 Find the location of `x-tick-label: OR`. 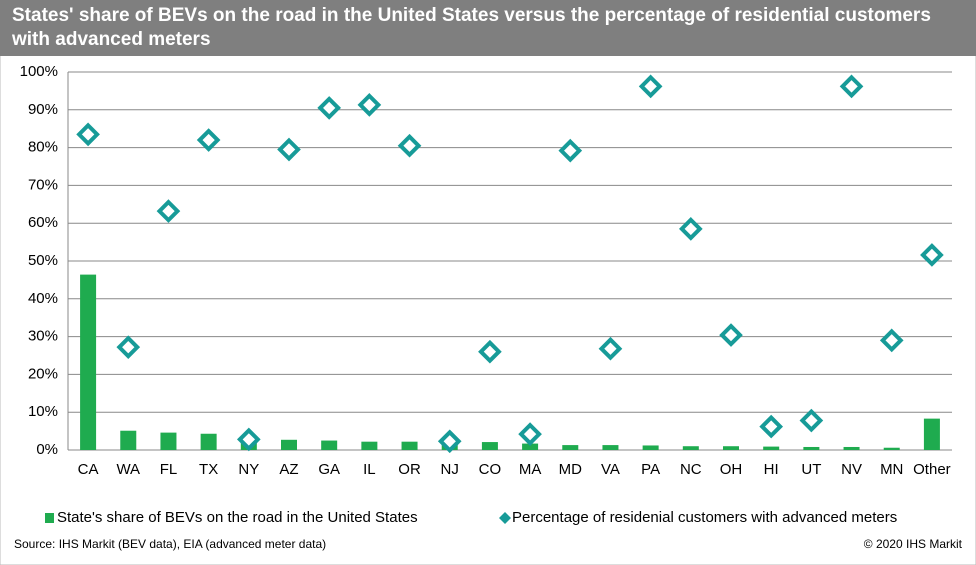

x-tick-label: OR is located at coordinates (409, 469).